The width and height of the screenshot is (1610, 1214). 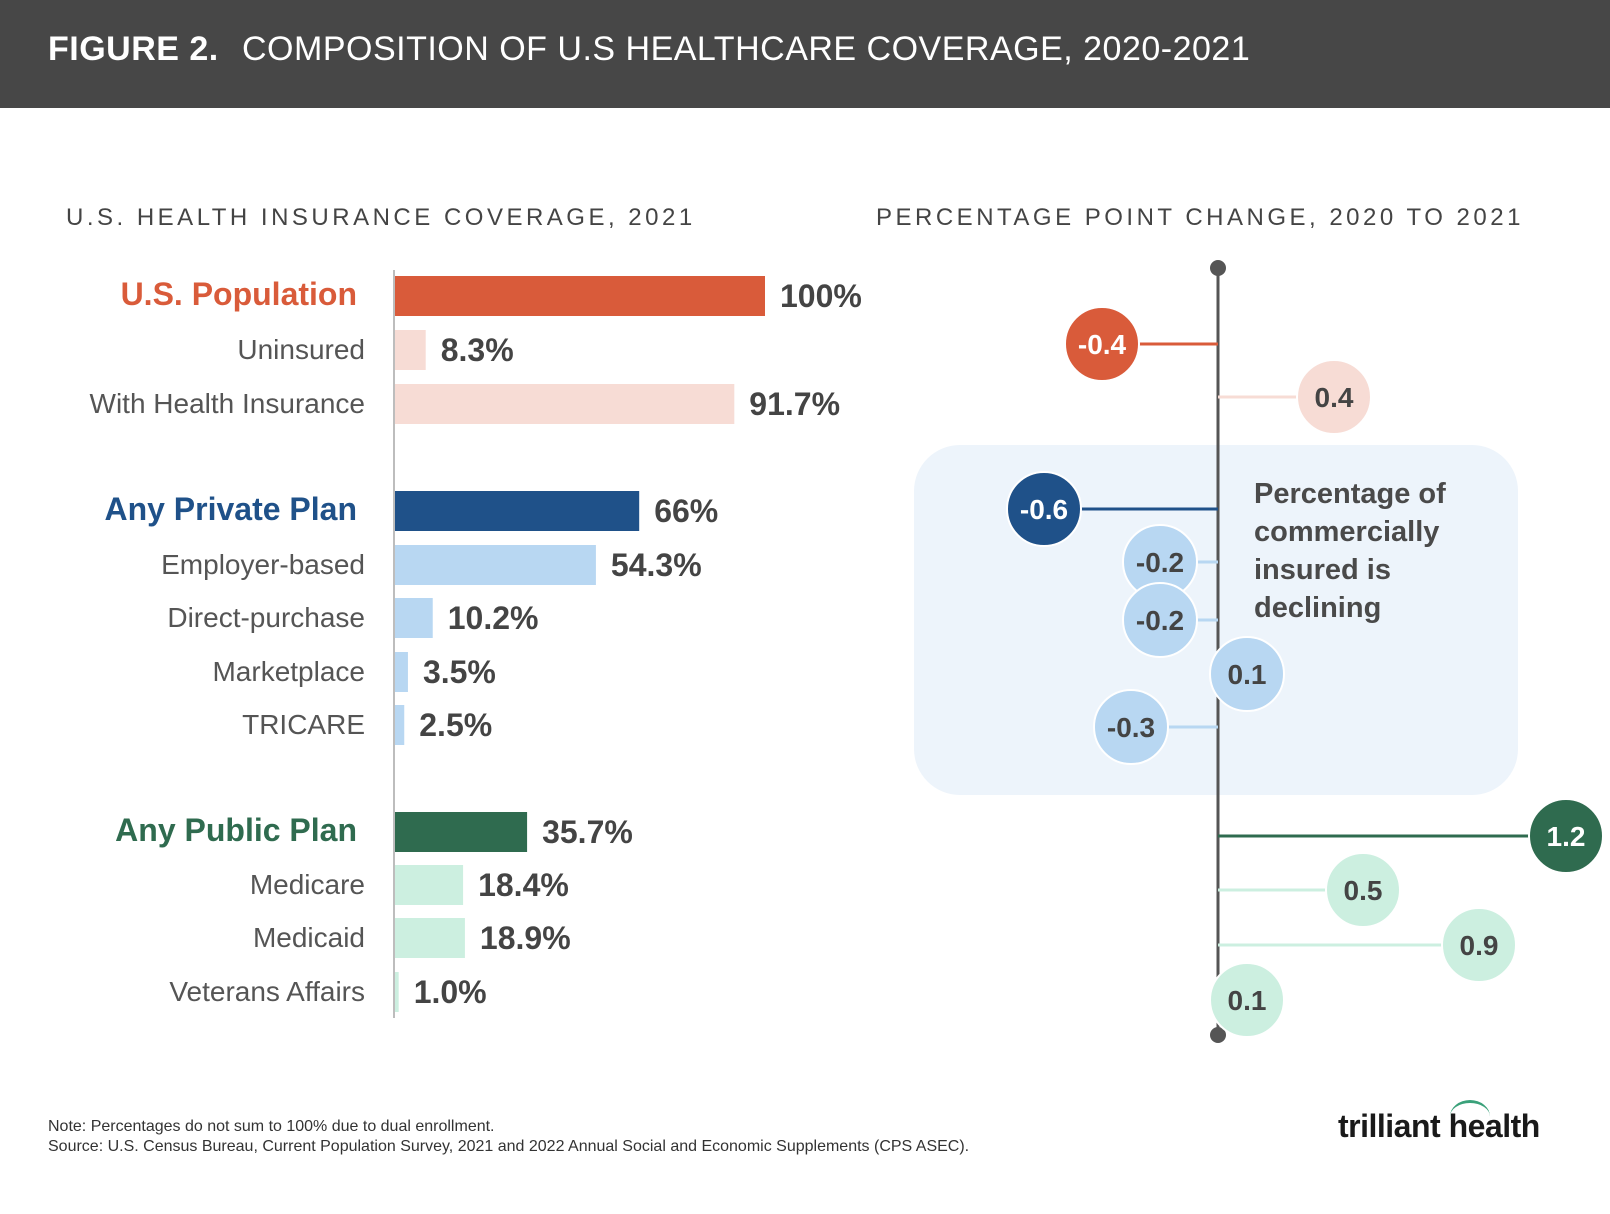 I want to click on bar-u-s-population, so click(x=580, y=296).